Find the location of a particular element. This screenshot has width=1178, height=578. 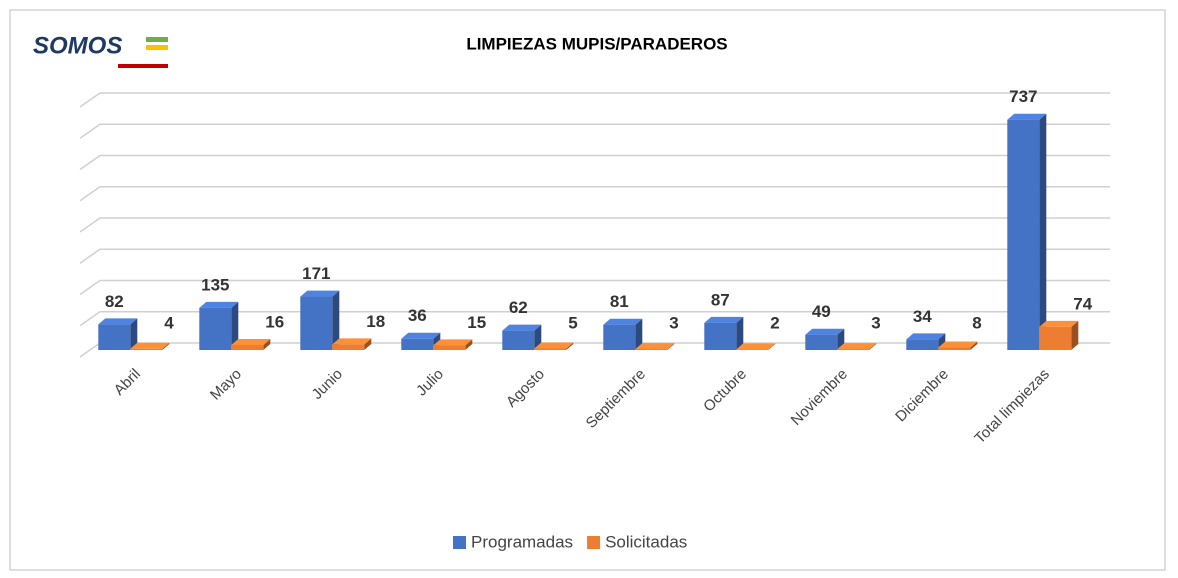

legend-label: Programadas is located at coordinates (522, 541).